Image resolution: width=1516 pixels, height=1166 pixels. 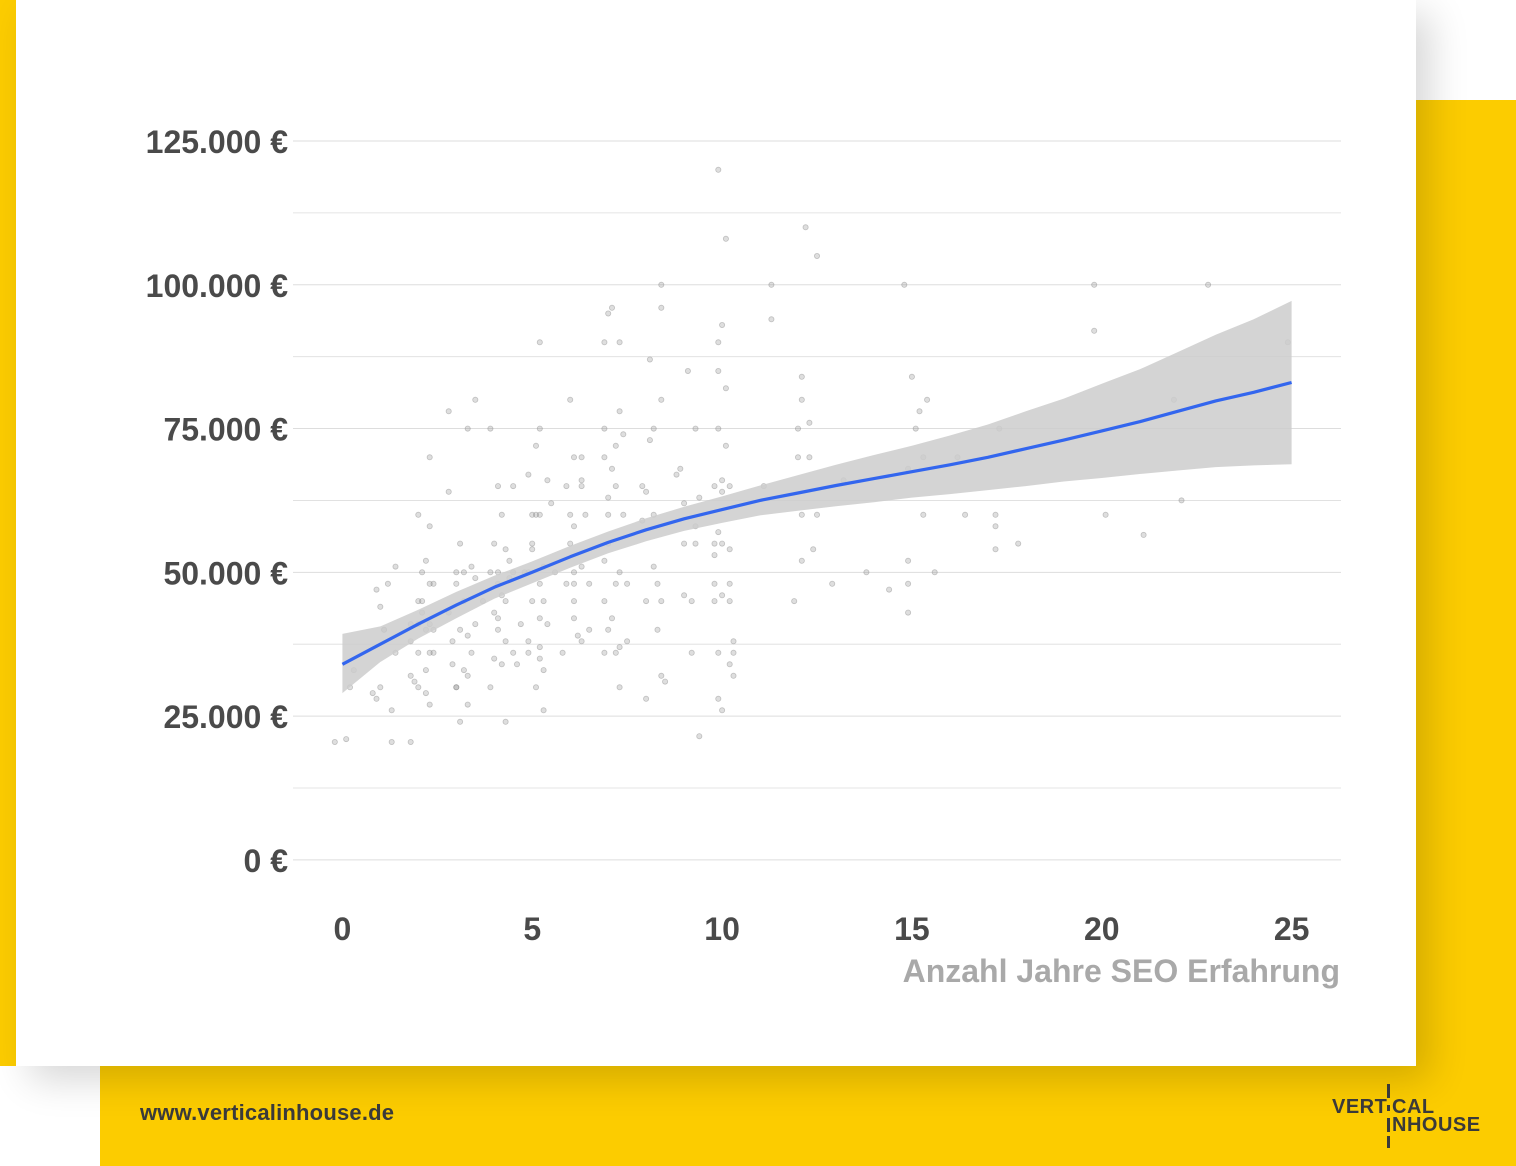 I want to click on x-tick-labels: 0 5 10 15 20 25, so click(x=821, y=929).